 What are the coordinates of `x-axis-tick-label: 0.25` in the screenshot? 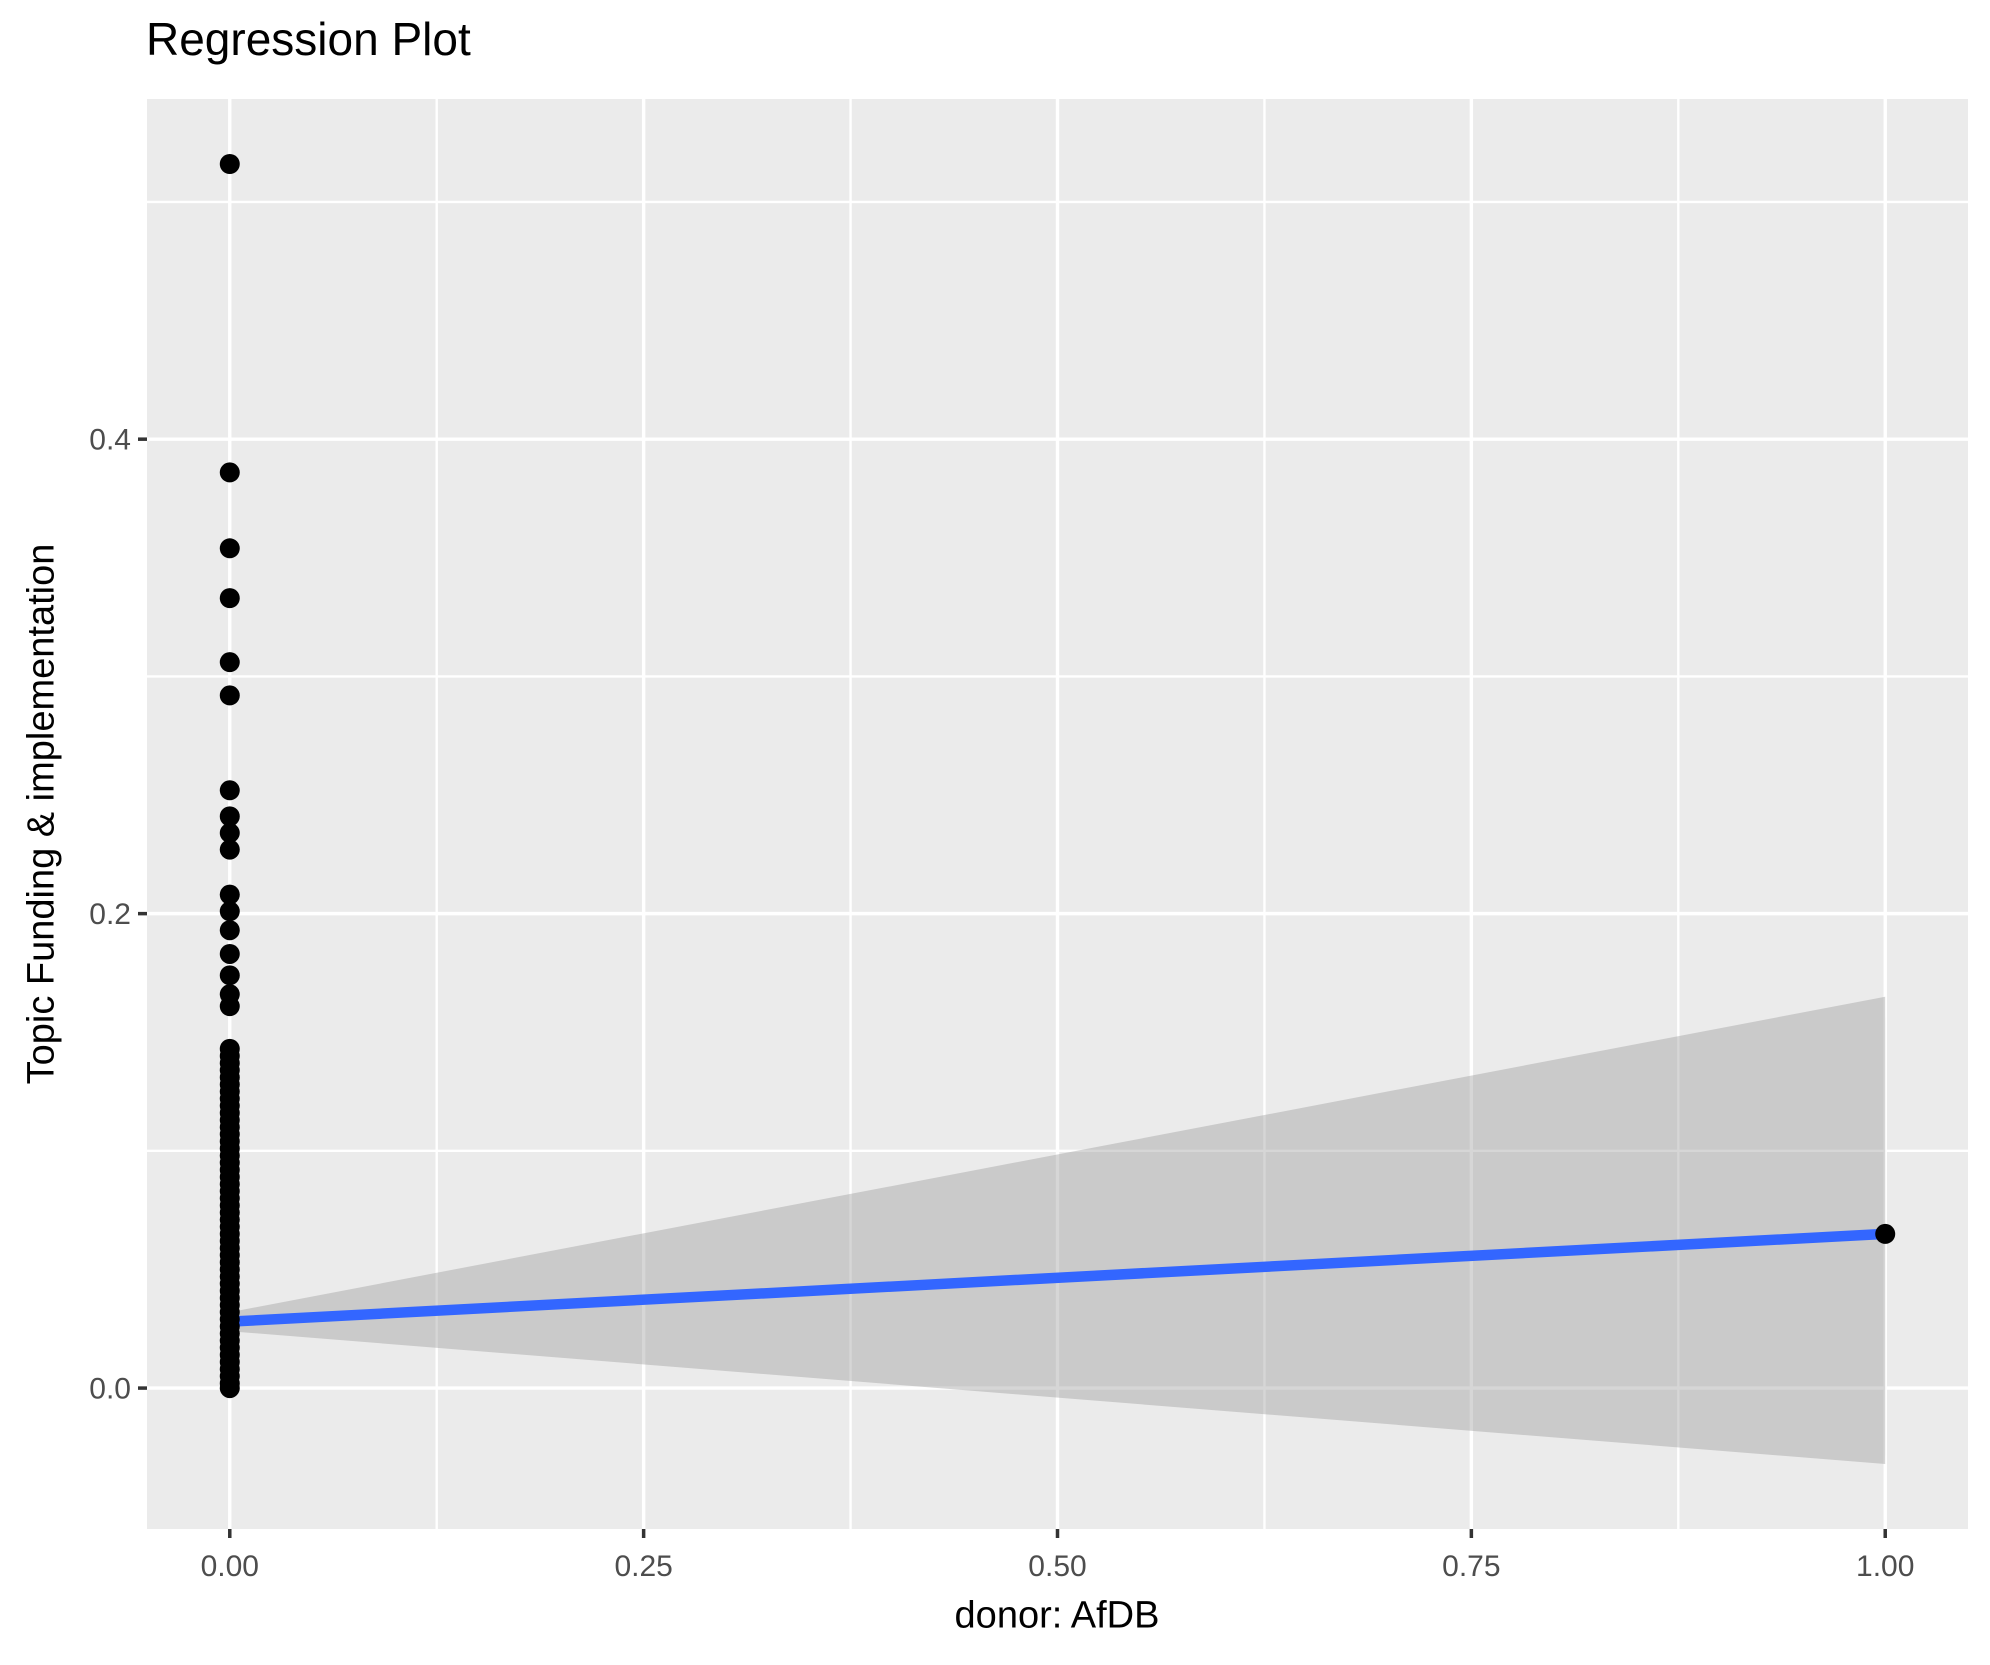 It's located at (643, 1566).